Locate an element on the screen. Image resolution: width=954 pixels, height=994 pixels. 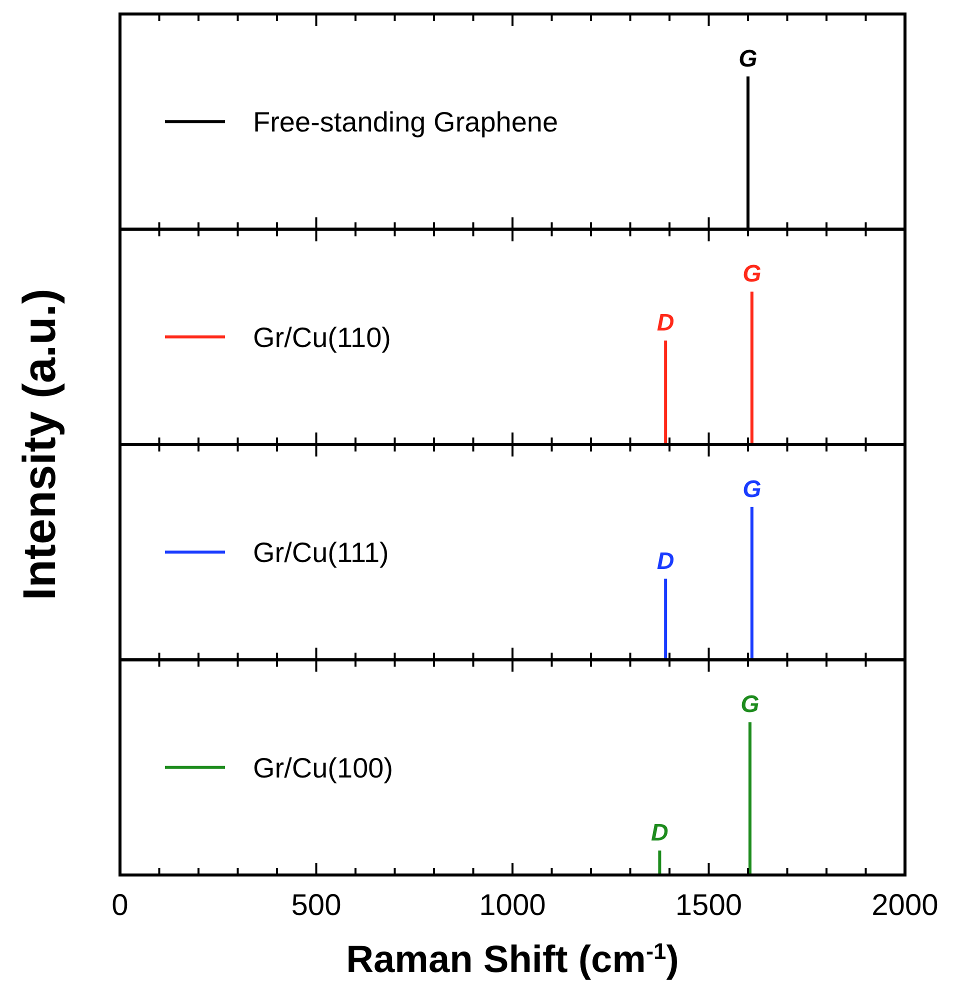
legend-label: Gr/Cu(100) is located at coordinates (323, 768).